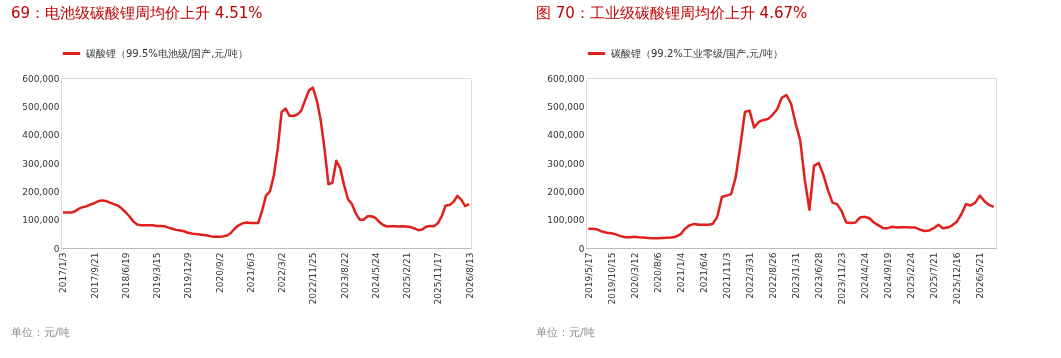 The height and width of the screenshot is (358, 1061). What do you see at coordinates (125, 275) in the screenshot?
I see `x-tick-label: 2018/6/19` at bounding box center [125, 275].